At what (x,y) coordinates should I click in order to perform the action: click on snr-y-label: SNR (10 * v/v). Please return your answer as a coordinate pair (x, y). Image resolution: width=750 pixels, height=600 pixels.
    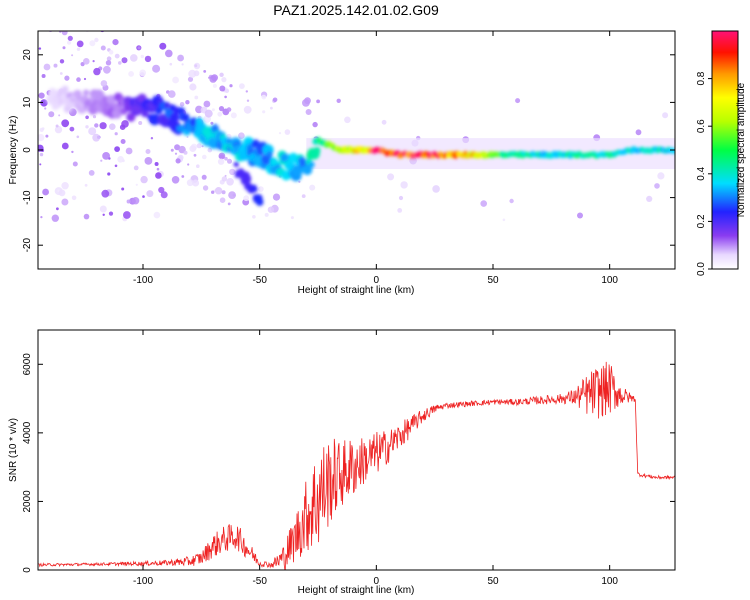
    Looking at the image, I should click on (13, 450).